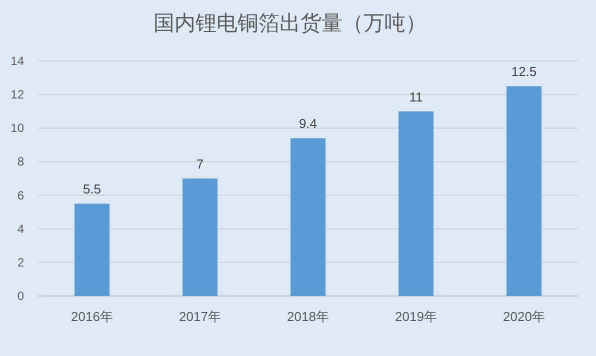  What do you see at coordinates (200, 164) in the screenshot?
I see `data-label: 7` at bounding box center [200, 164].